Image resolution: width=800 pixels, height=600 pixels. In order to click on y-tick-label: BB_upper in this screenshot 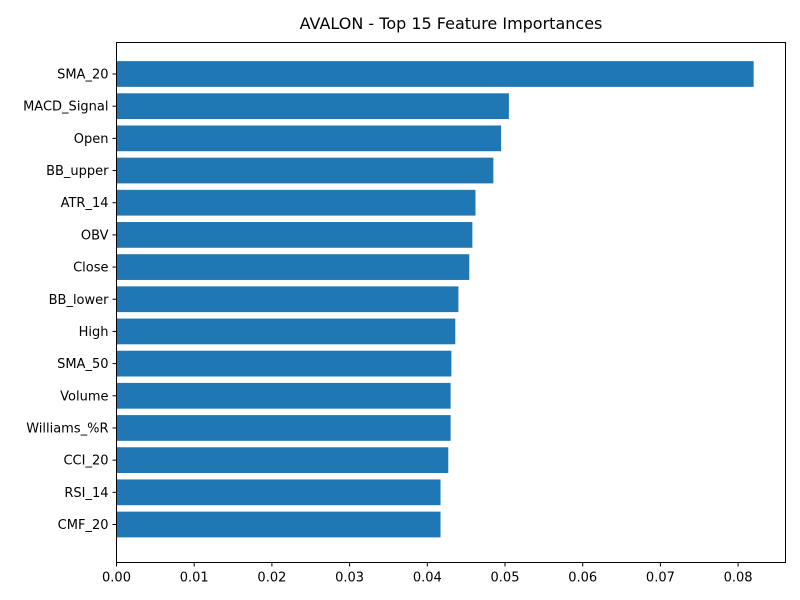, I will do `click(77, 171)`.